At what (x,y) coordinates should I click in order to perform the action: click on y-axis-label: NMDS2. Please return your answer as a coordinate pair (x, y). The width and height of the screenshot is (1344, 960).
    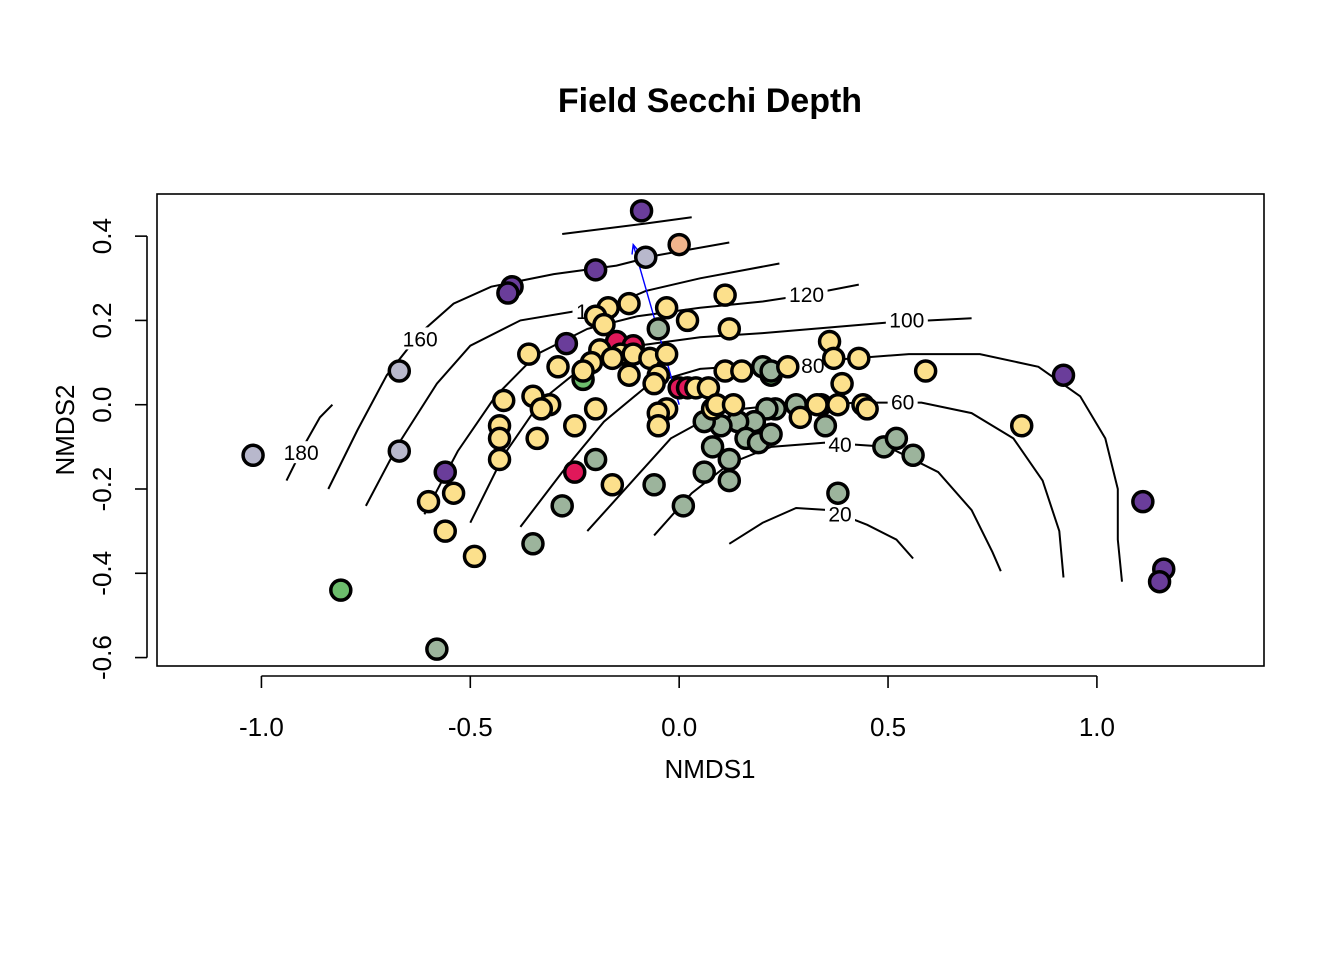
    Looking at the image, I should click on (65, 429).